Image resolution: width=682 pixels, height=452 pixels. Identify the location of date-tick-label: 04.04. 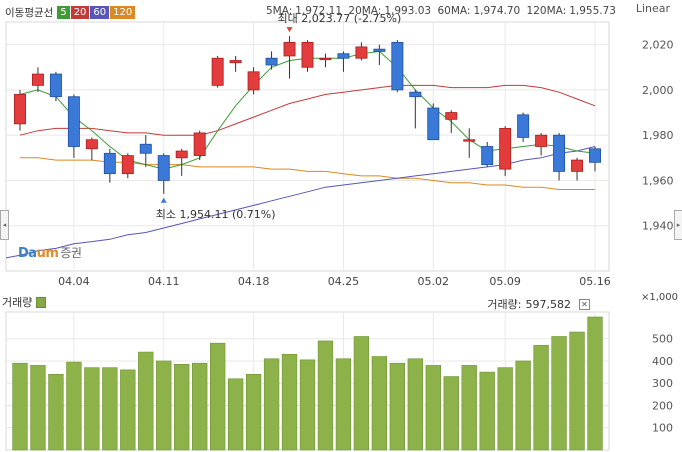
(74, 281).